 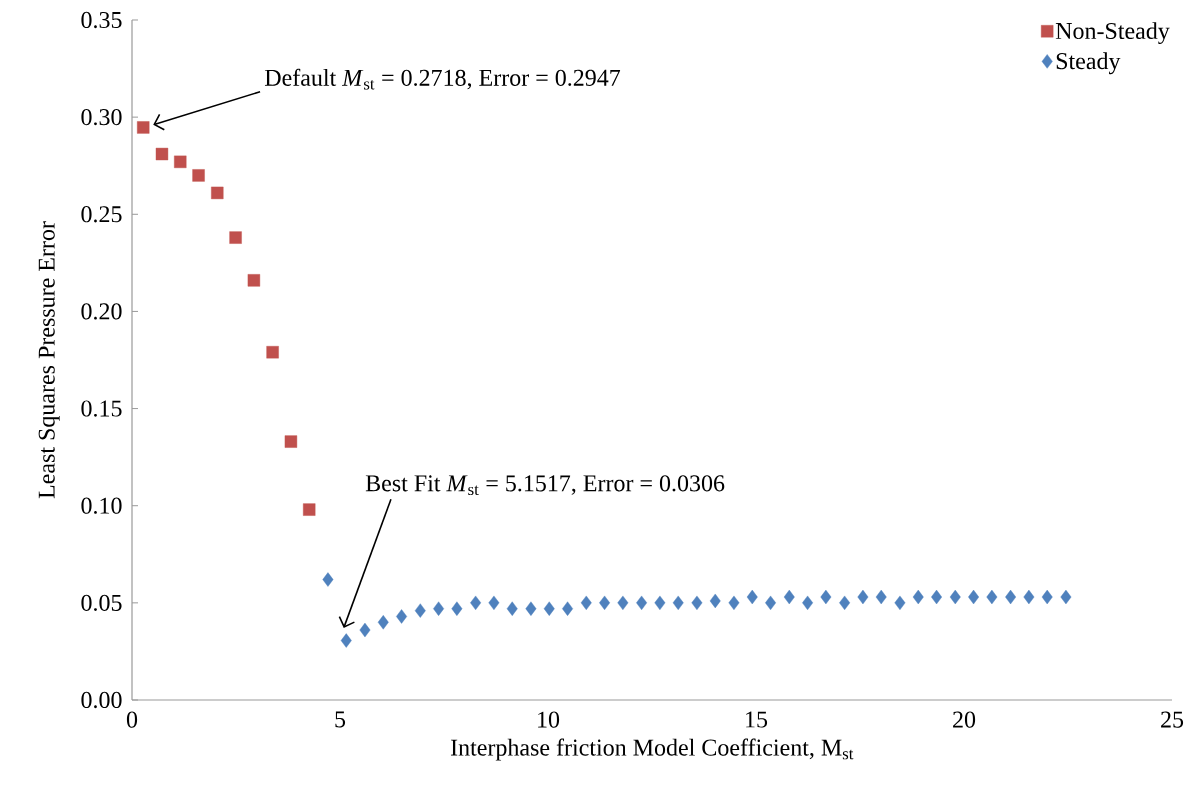 What do you see at coordinates (757, 719) in the screenshot?
I see `x-tick-label: 15` at bounding box center [757, 719].